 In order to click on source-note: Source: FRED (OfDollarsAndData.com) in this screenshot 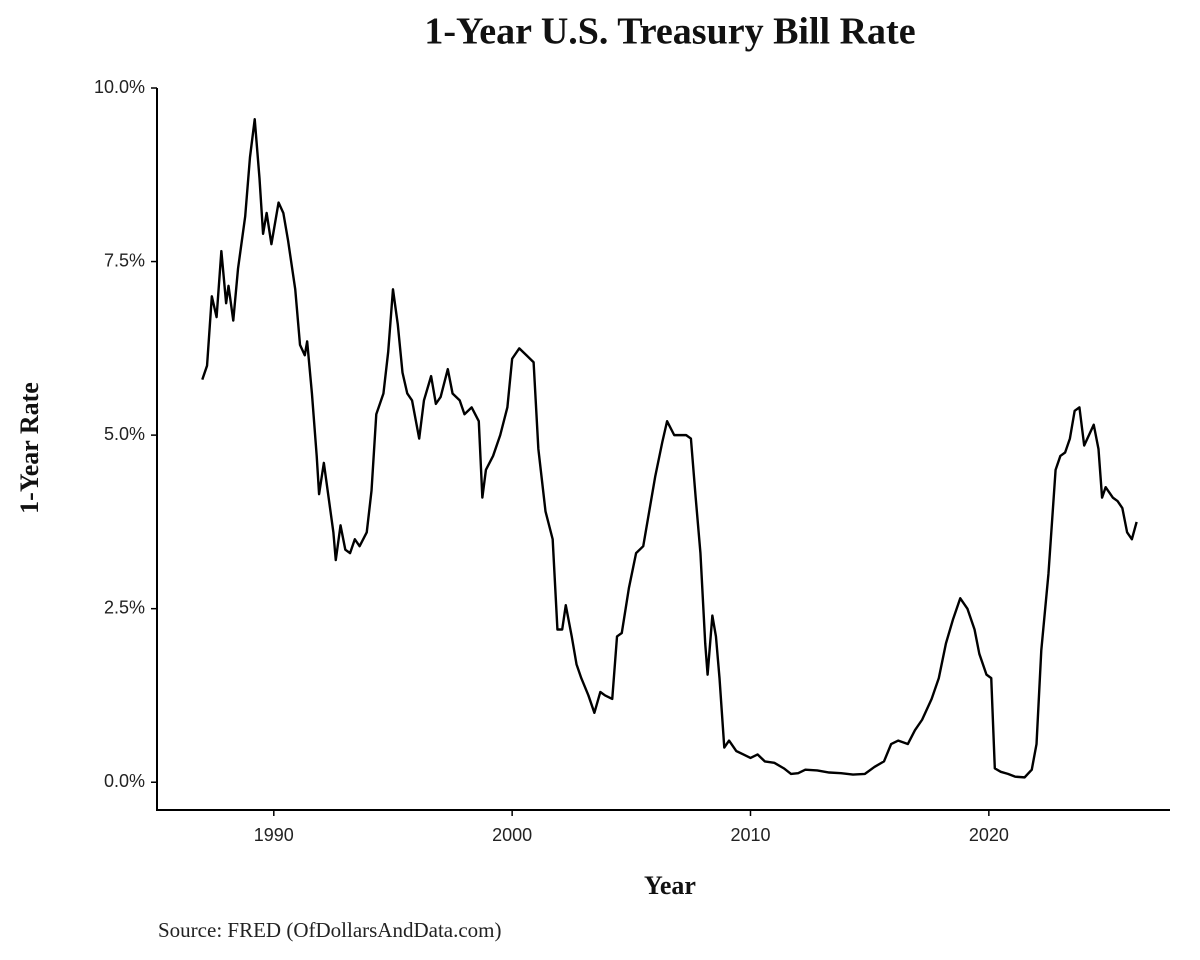, I will do `click(330, 930)`.